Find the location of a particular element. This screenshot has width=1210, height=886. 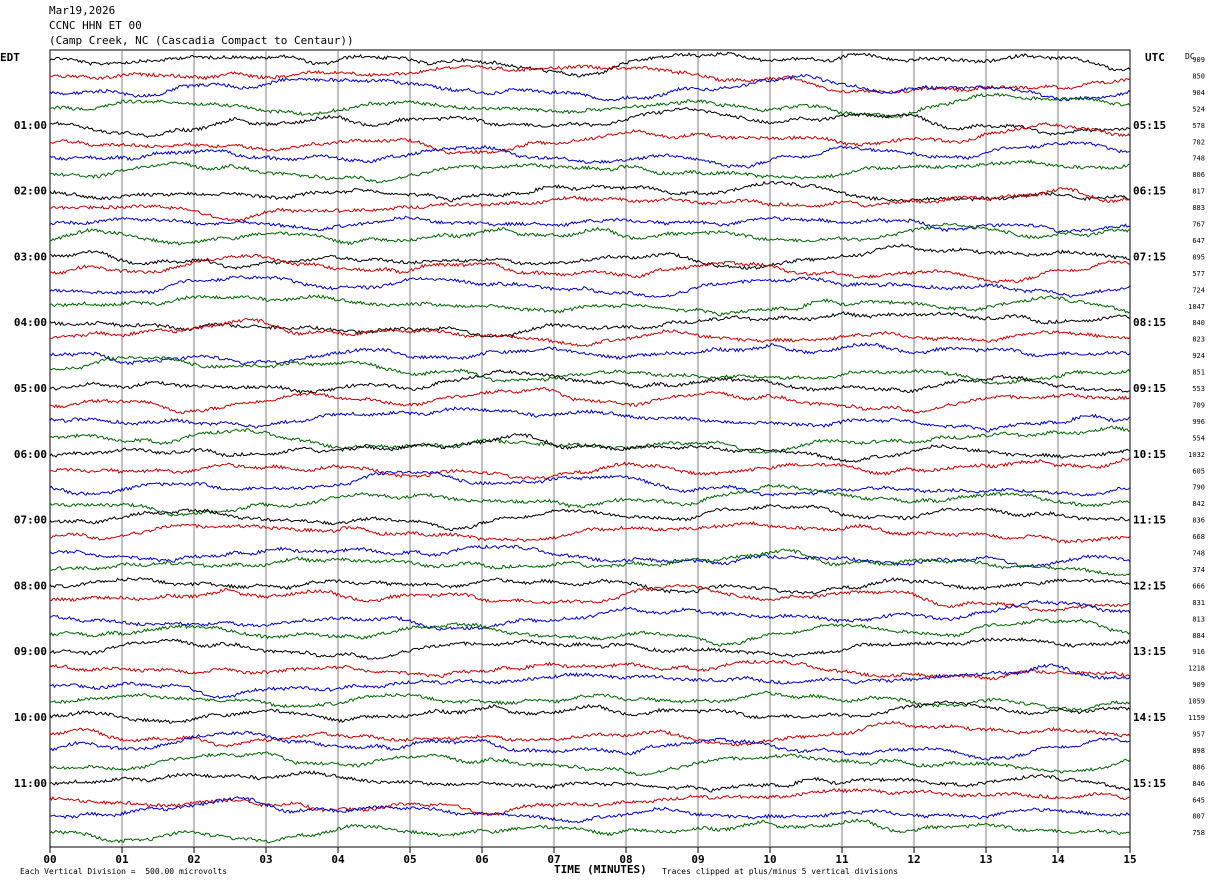

edt-hour-label: 04:00 is located at coordinates (30, 322).